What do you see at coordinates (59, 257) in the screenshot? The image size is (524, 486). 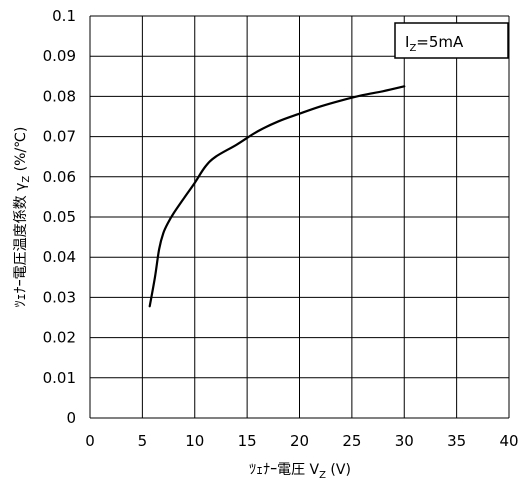 I see `y-tick-label: 0.04` at bounding box center [59, 257].